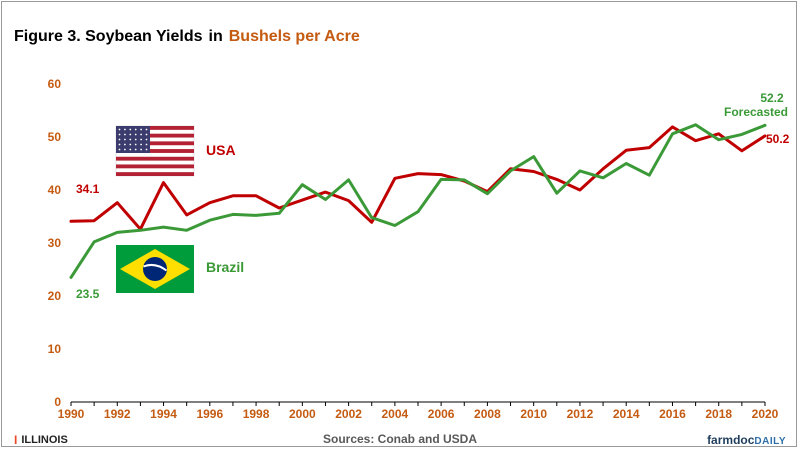  What do you see at coordinates (400, 439) in the screenshot?
I see `sources-note: Sources: Conab and USDA` at bounding box center [400, 439].